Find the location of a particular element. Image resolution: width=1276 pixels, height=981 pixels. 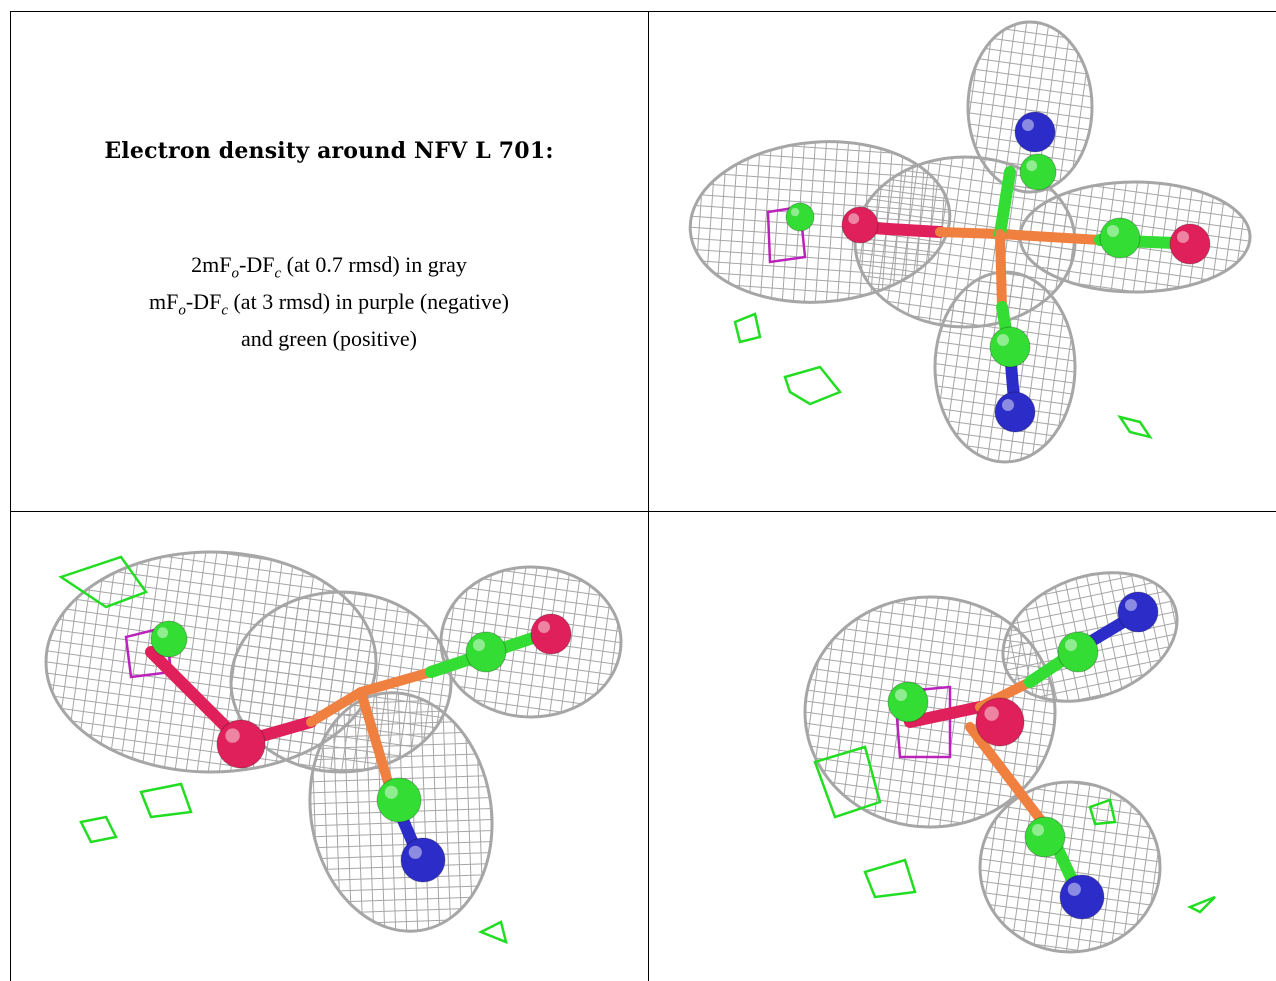

table-border-top is located at coordinates (643, 11).